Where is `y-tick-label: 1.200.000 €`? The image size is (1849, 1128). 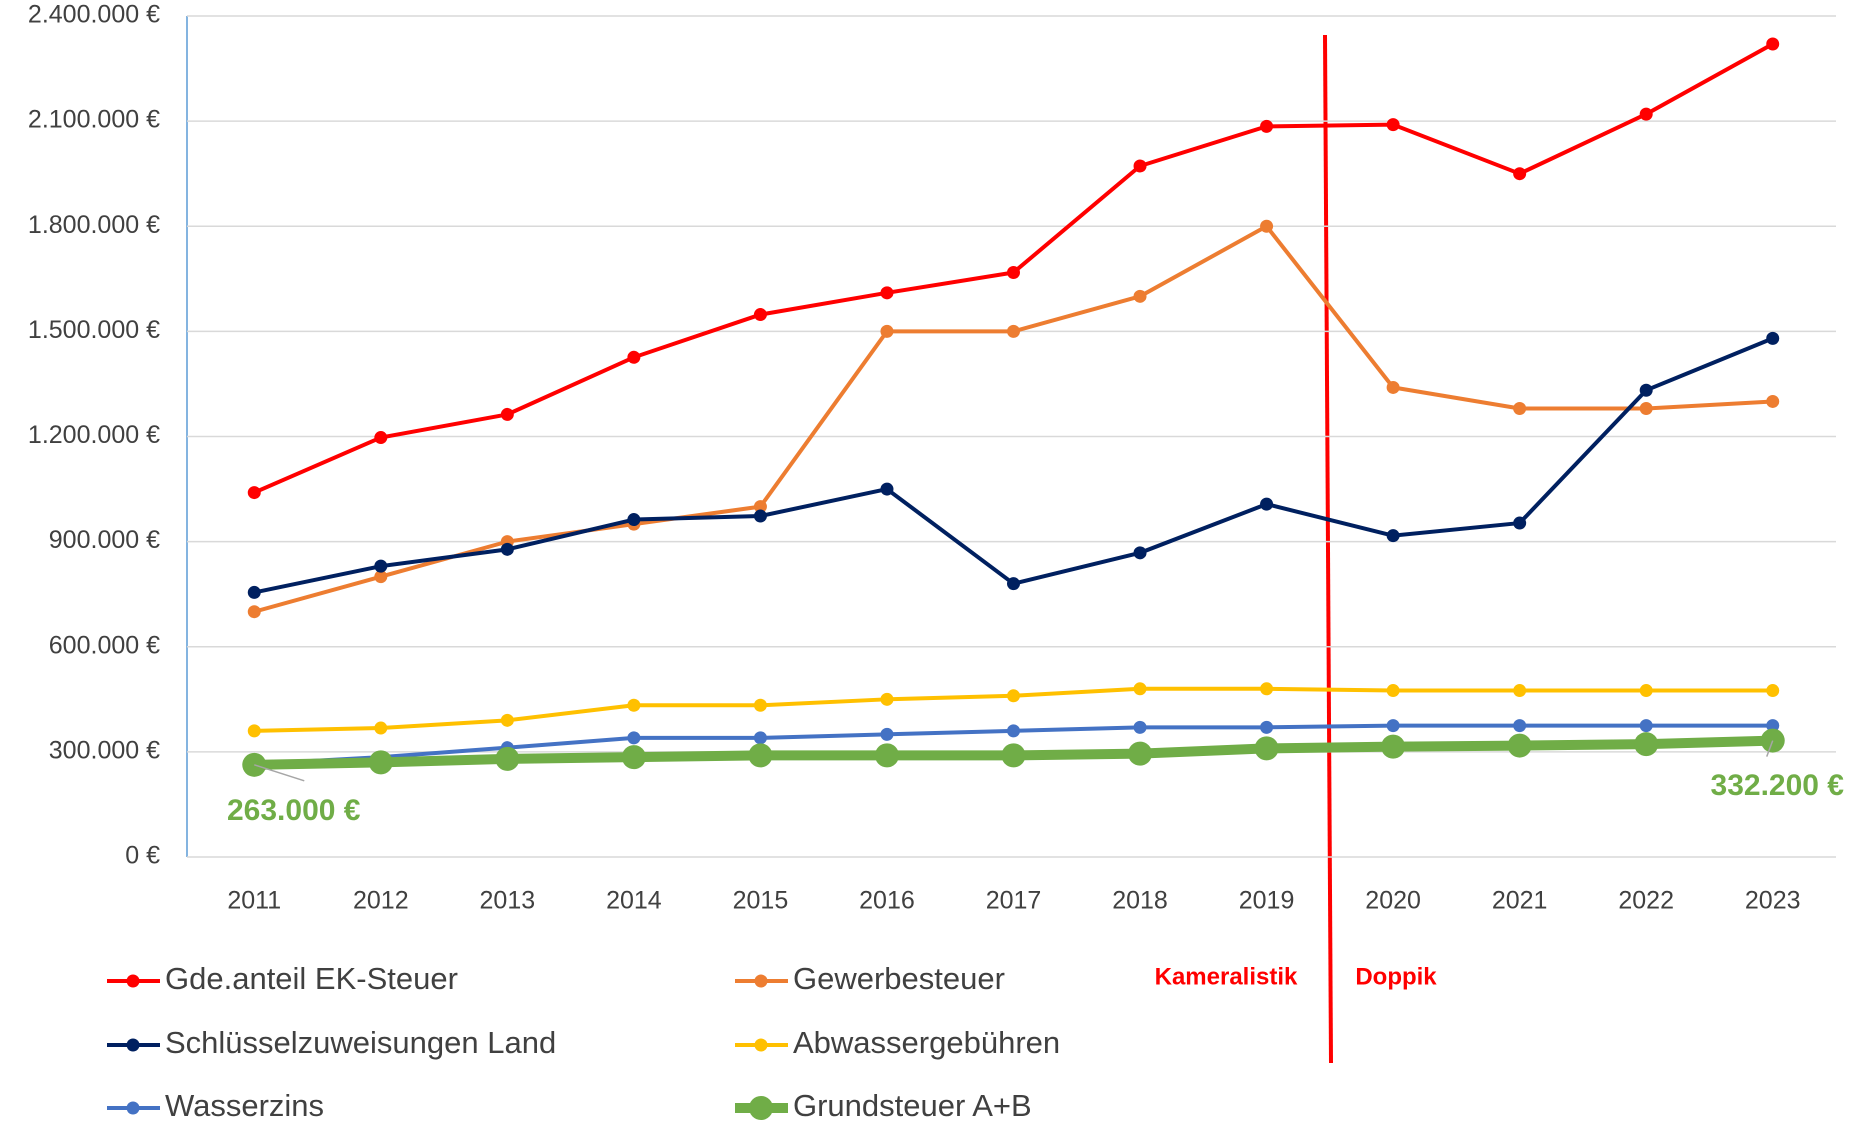 y-tick-label: 1.200.000 € is located at coordinates (94, 435).